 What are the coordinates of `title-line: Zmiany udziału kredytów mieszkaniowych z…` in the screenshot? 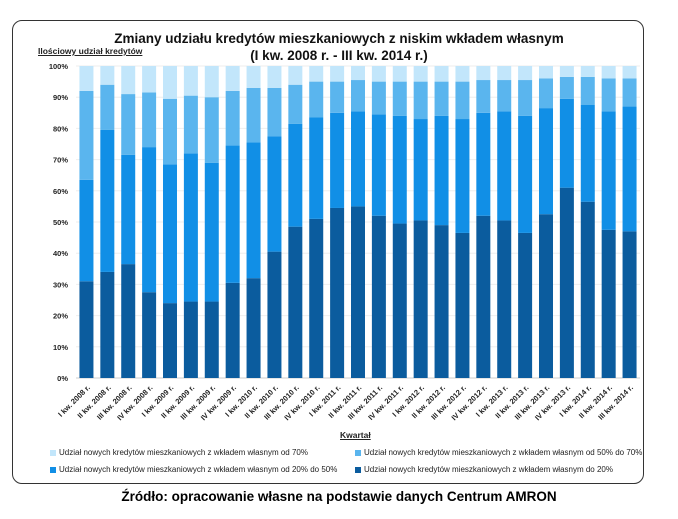 It's located at (339, 38).